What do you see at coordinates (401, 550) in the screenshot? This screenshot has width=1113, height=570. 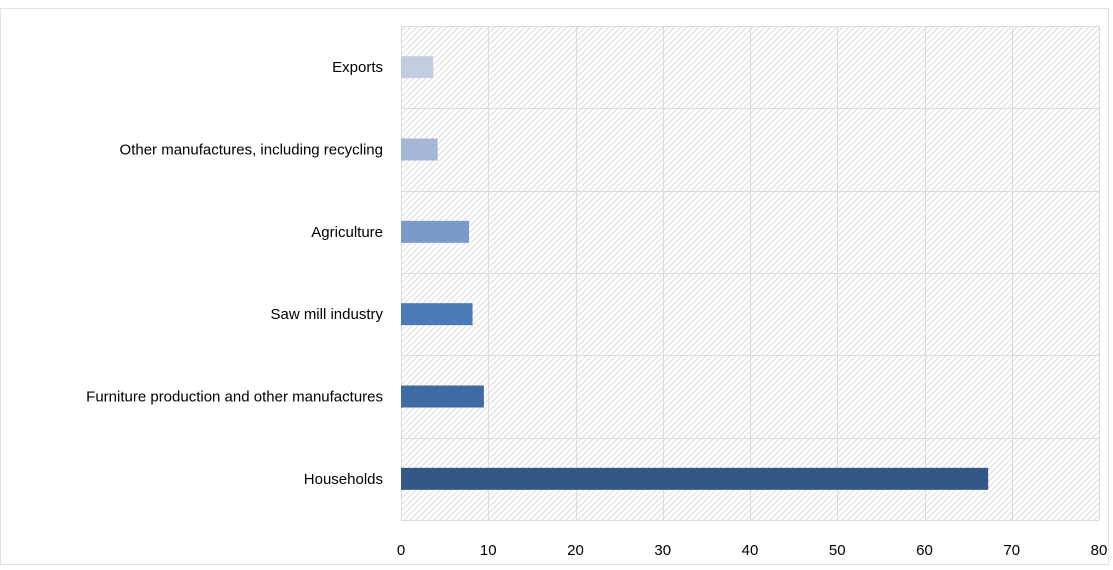 I see `x-tick-label-0: 0` at bounding box center [401, 550].